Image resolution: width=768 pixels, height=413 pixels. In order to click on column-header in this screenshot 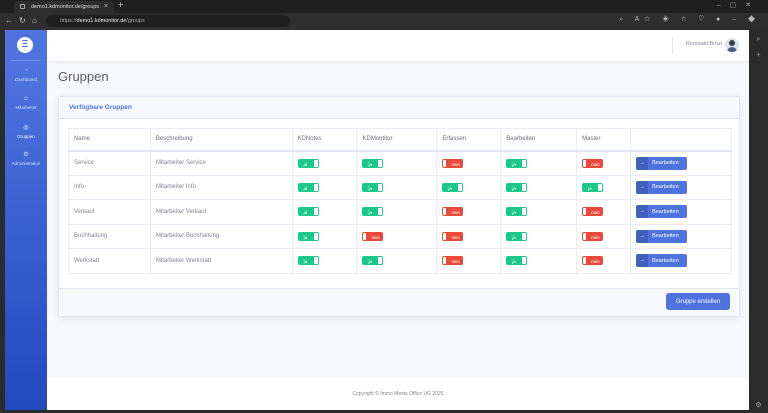, I will do `click(681, 140)`.